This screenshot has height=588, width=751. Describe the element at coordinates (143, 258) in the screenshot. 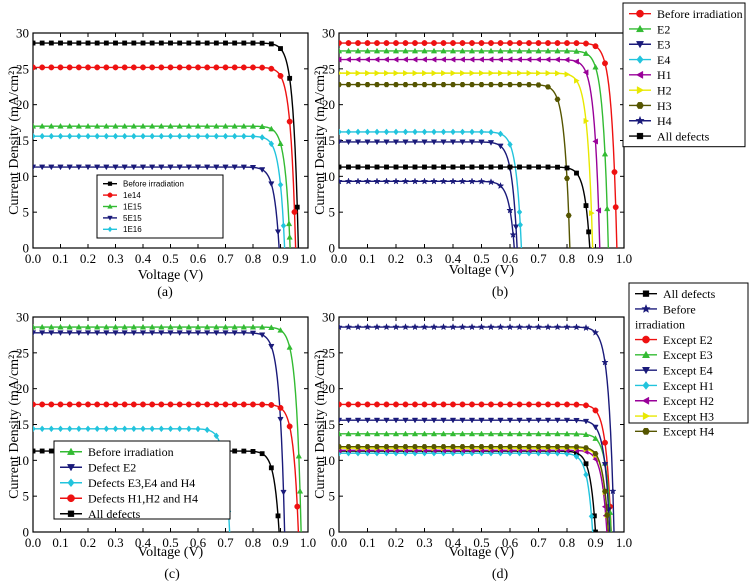

I see `x-tick-label: 0.4` at that location.